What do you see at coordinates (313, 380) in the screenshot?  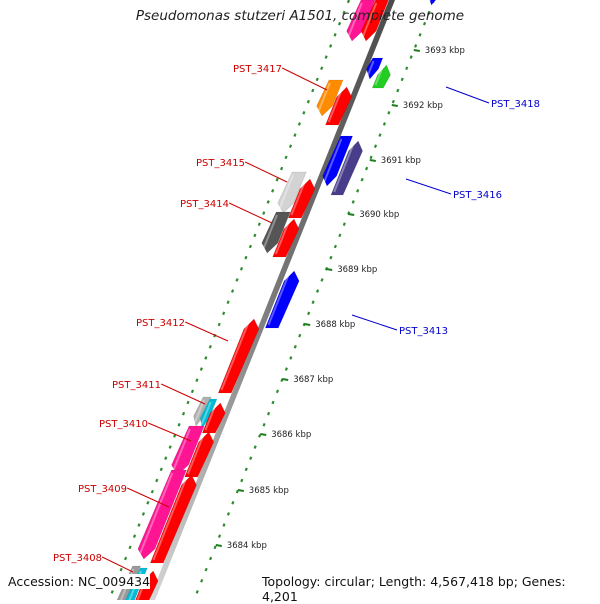 I see `tick-label: 3687 kbp` at bounding box center [313, 380].